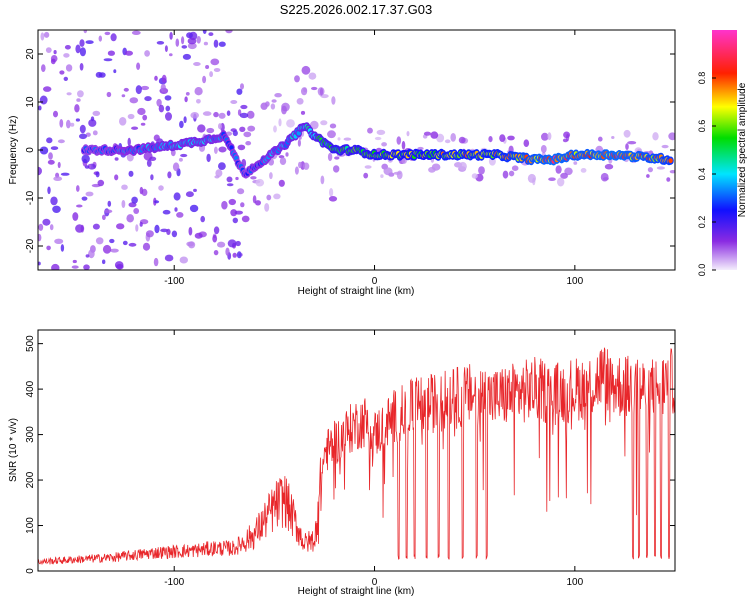 This screenshot has height=600, width=750. Describe the element at coordinates (30, 434) in the screenshot. I see `snr-ytick-label: 300` at that location.